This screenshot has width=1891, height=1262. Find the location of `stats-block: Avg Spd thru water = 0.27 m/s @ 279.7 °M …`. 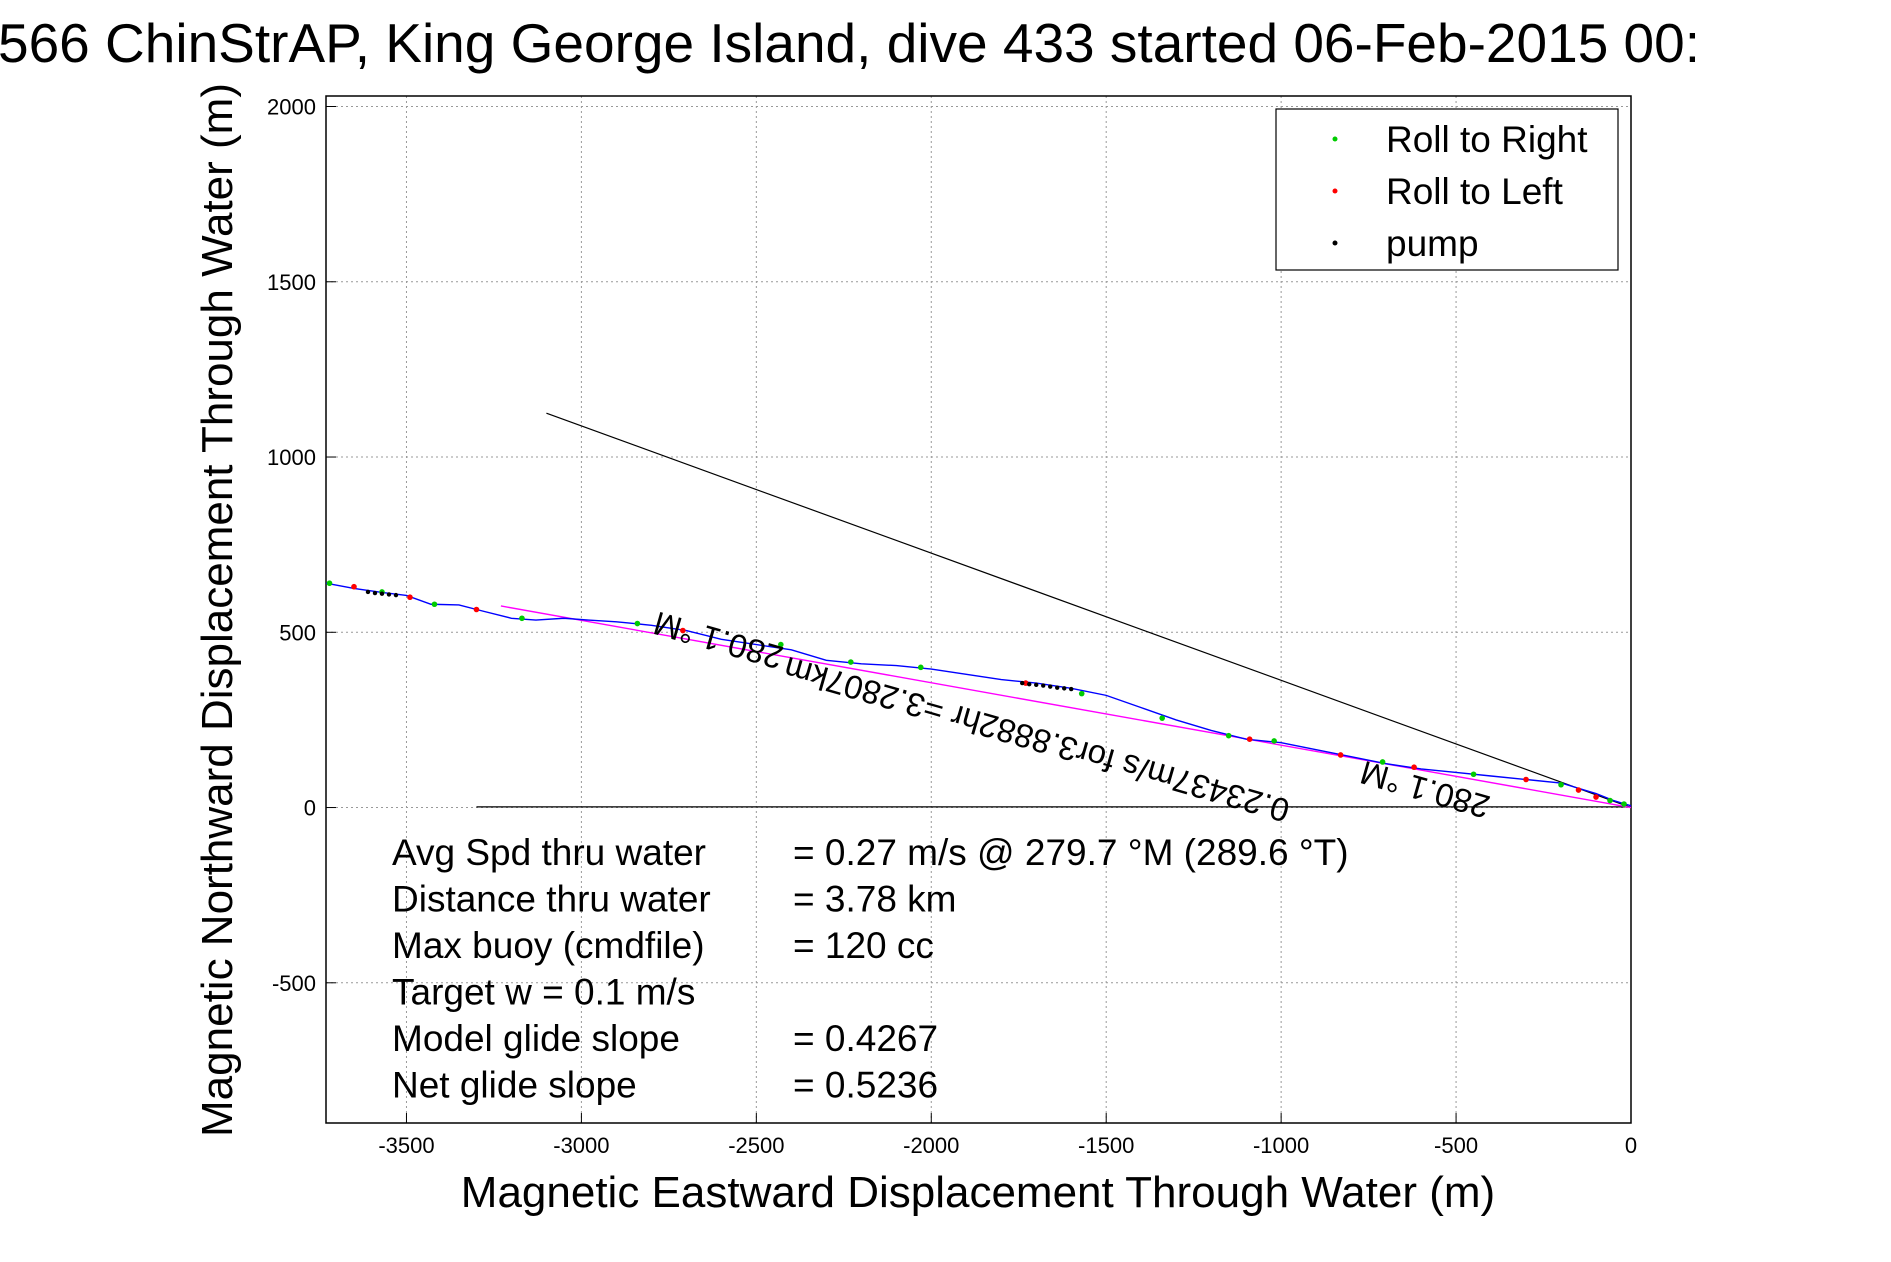

stats-block: Avg Spd thru water = 0.27 m/s @ 279.7 °M … is located at coordinates (870, 969).